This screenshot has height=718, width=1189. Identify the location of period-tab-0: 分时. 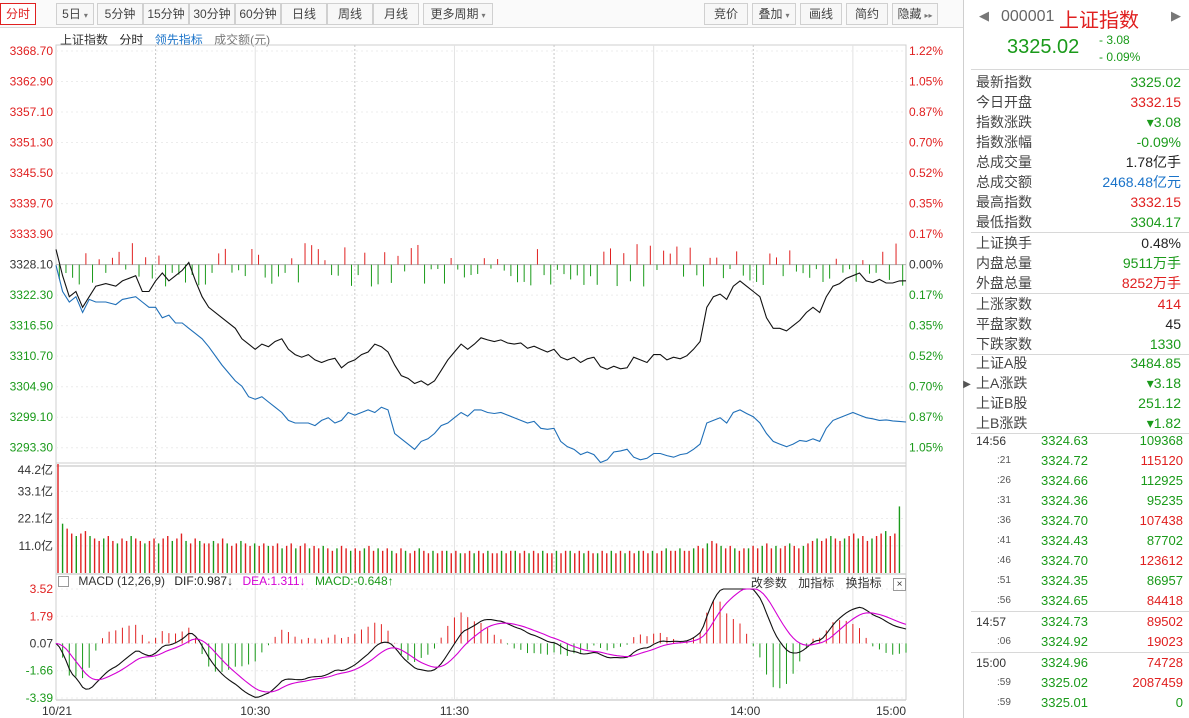
(18, 14).